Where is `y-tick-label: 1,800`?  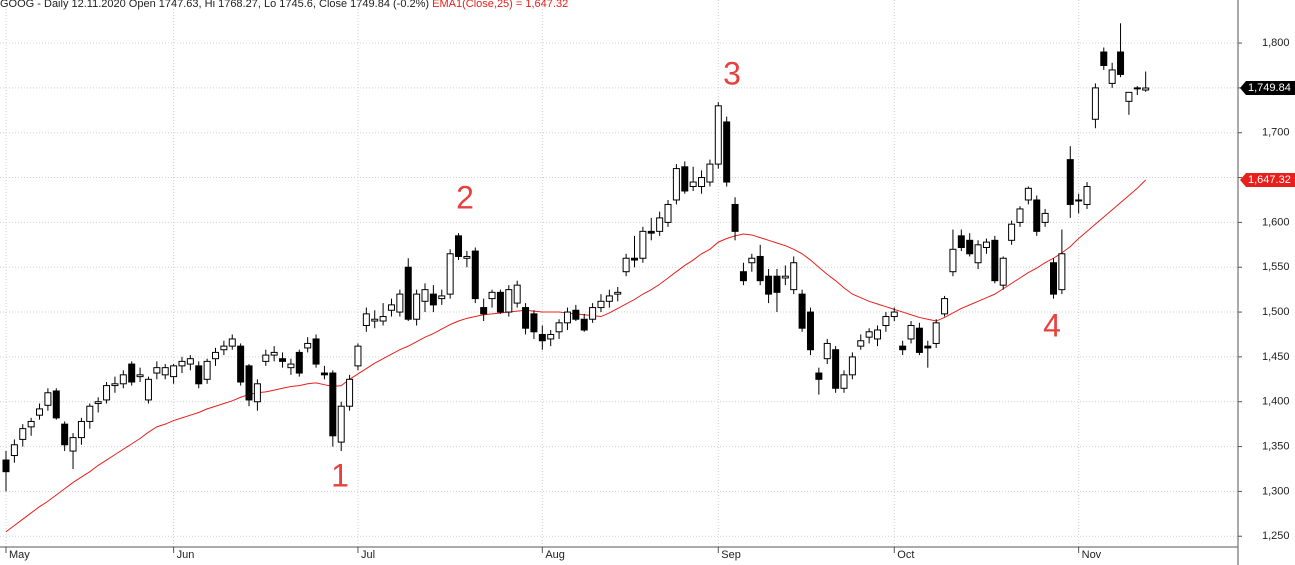
y-tick-label: 1,800 is located at coordinates (1276, 43).